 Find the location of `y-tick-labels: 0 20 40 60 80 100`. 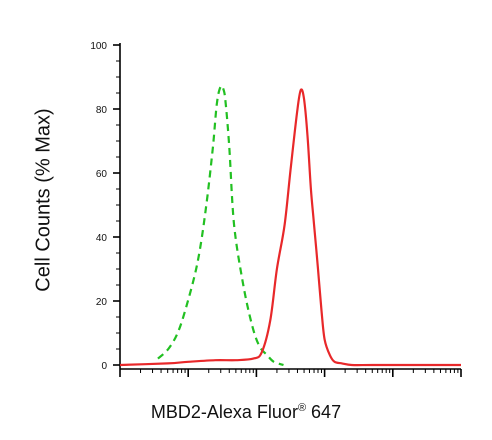

y-tick-labels: 0 20 40 60 80 100 is located at coordinates (98, 206).